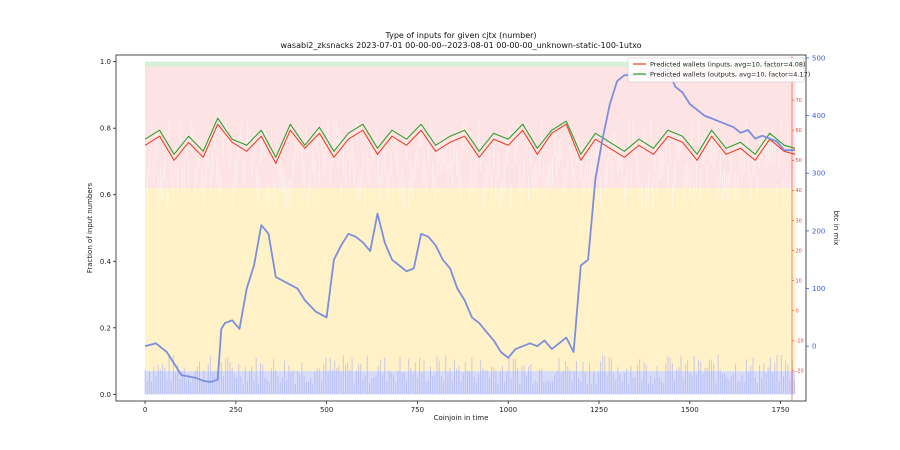  Describe the element at coordinates (470, 64) in the screenshot. I see `background-band` at that location.